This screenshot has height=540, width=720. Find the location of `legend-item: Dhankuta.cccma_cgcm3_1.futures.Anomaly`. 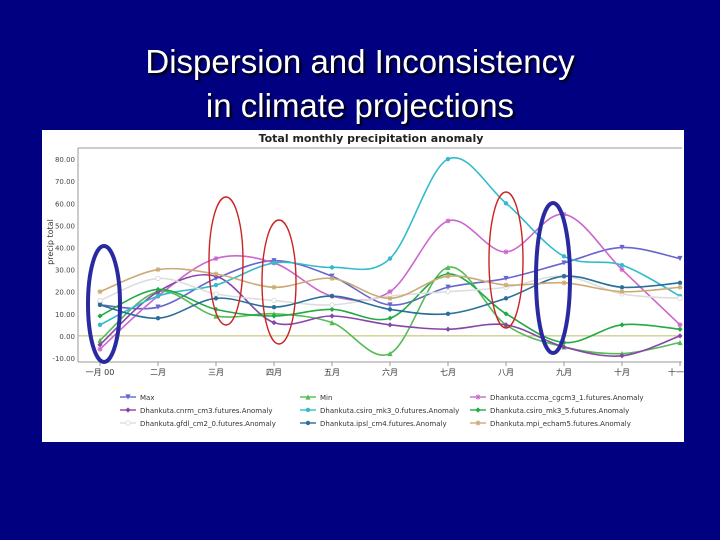

legend-item: Dhankuta.cccma_cgcm3_1.futures.Anomaly is located at coordinates (557, 398).